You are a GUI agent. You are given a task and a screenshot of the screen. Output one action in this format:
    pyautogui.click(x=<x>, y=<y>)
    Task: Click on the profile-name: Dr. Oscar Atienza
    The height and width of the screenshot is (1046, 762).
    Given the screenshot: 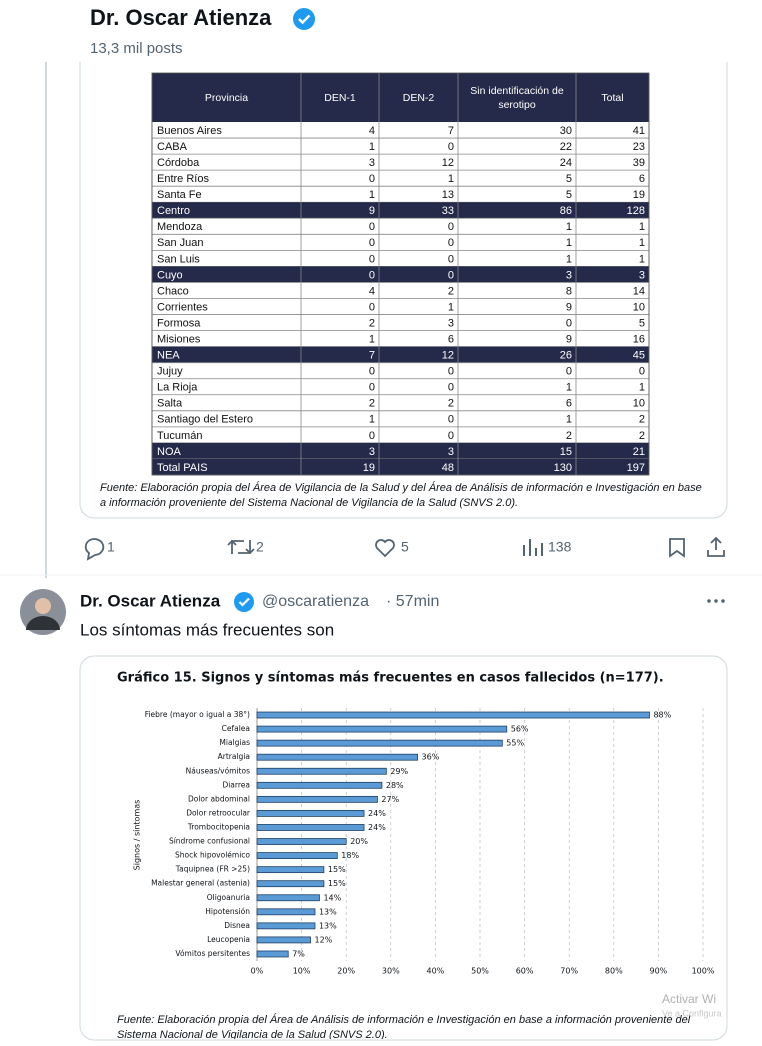 What is the action you would take?
    pyautogui.click(x=181, y=17)
    